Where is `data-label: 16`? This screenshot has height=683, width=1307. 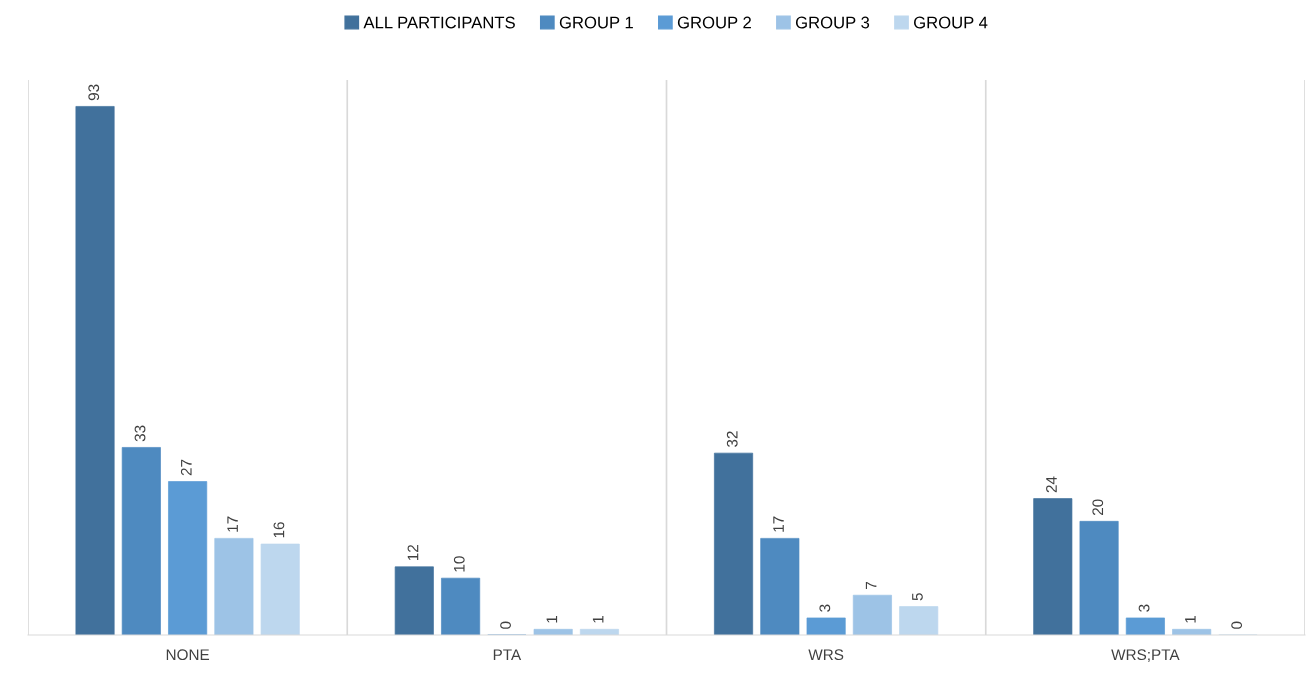
data-label: 16 is located at coordinates (279, 530).